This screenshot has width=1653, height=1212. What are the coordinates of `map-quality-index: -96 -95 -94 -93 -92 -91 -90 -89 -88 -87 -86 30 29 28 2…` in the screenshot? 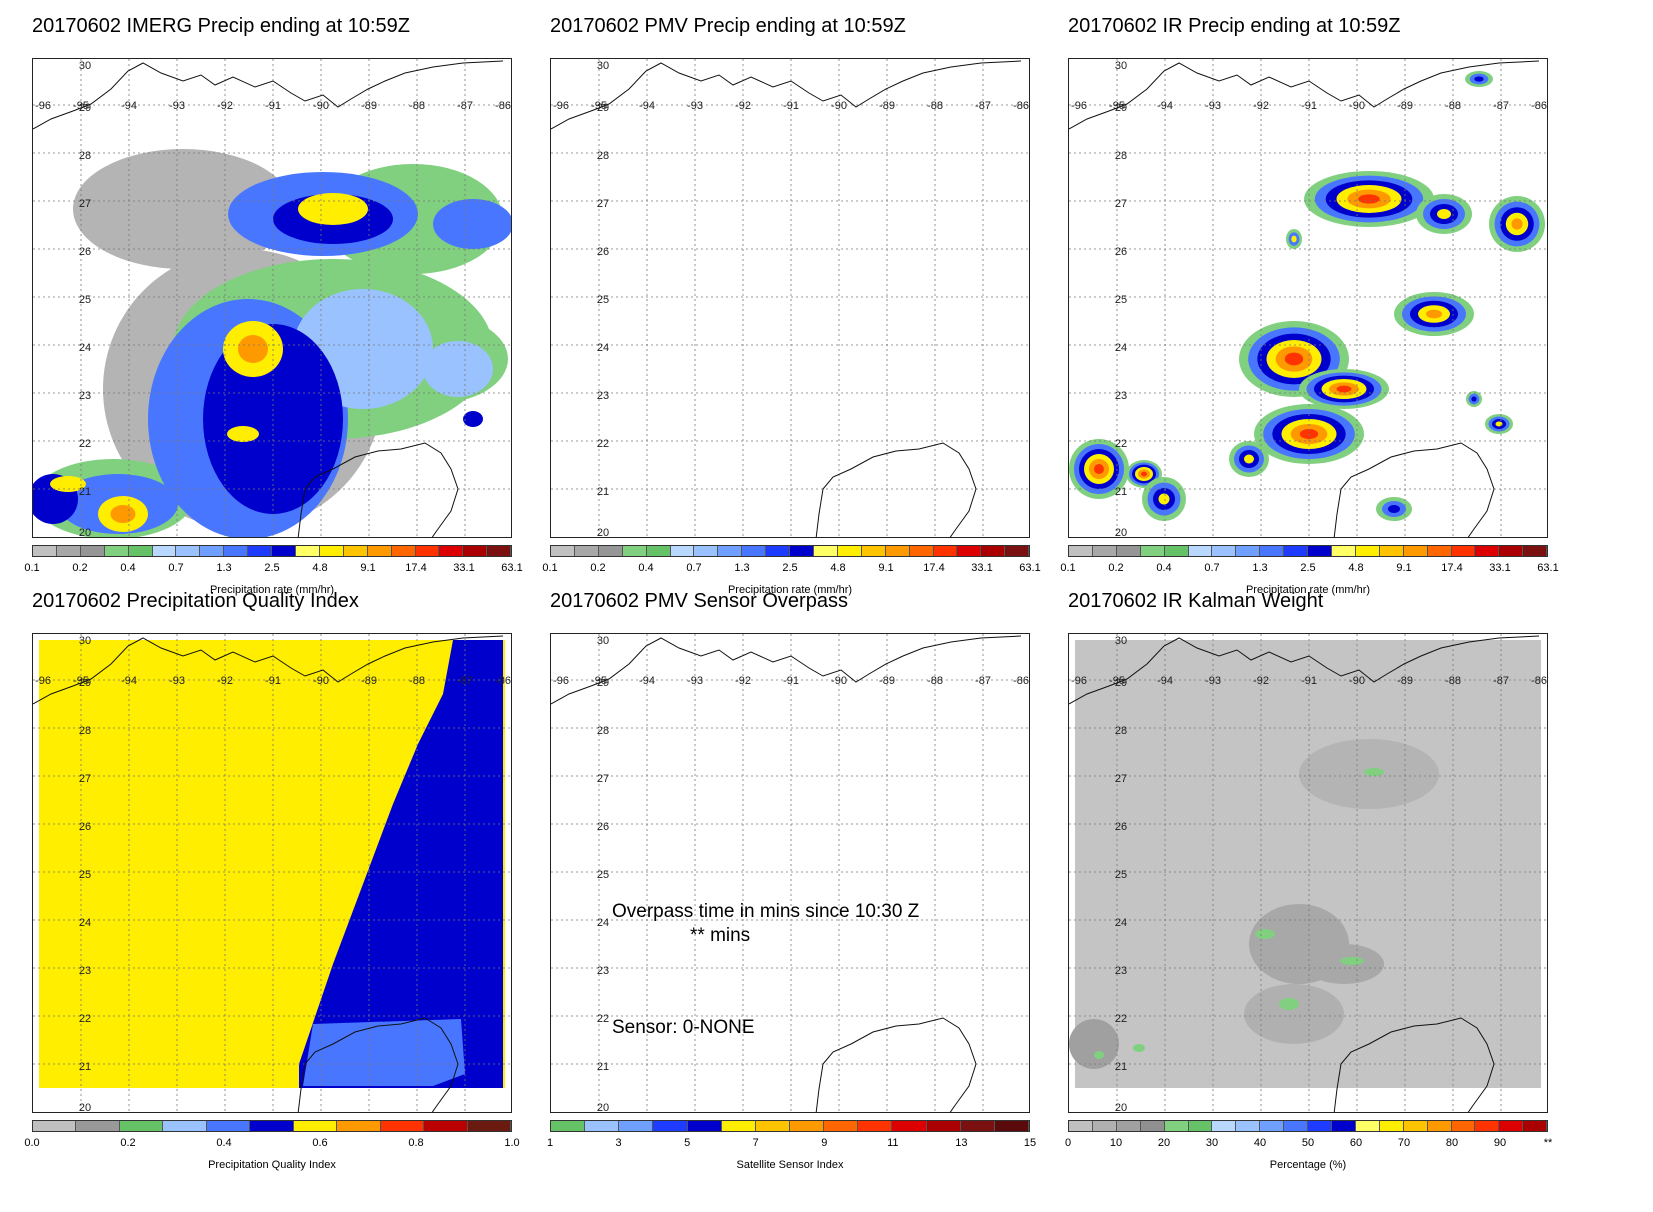 It's located at (272, 873).